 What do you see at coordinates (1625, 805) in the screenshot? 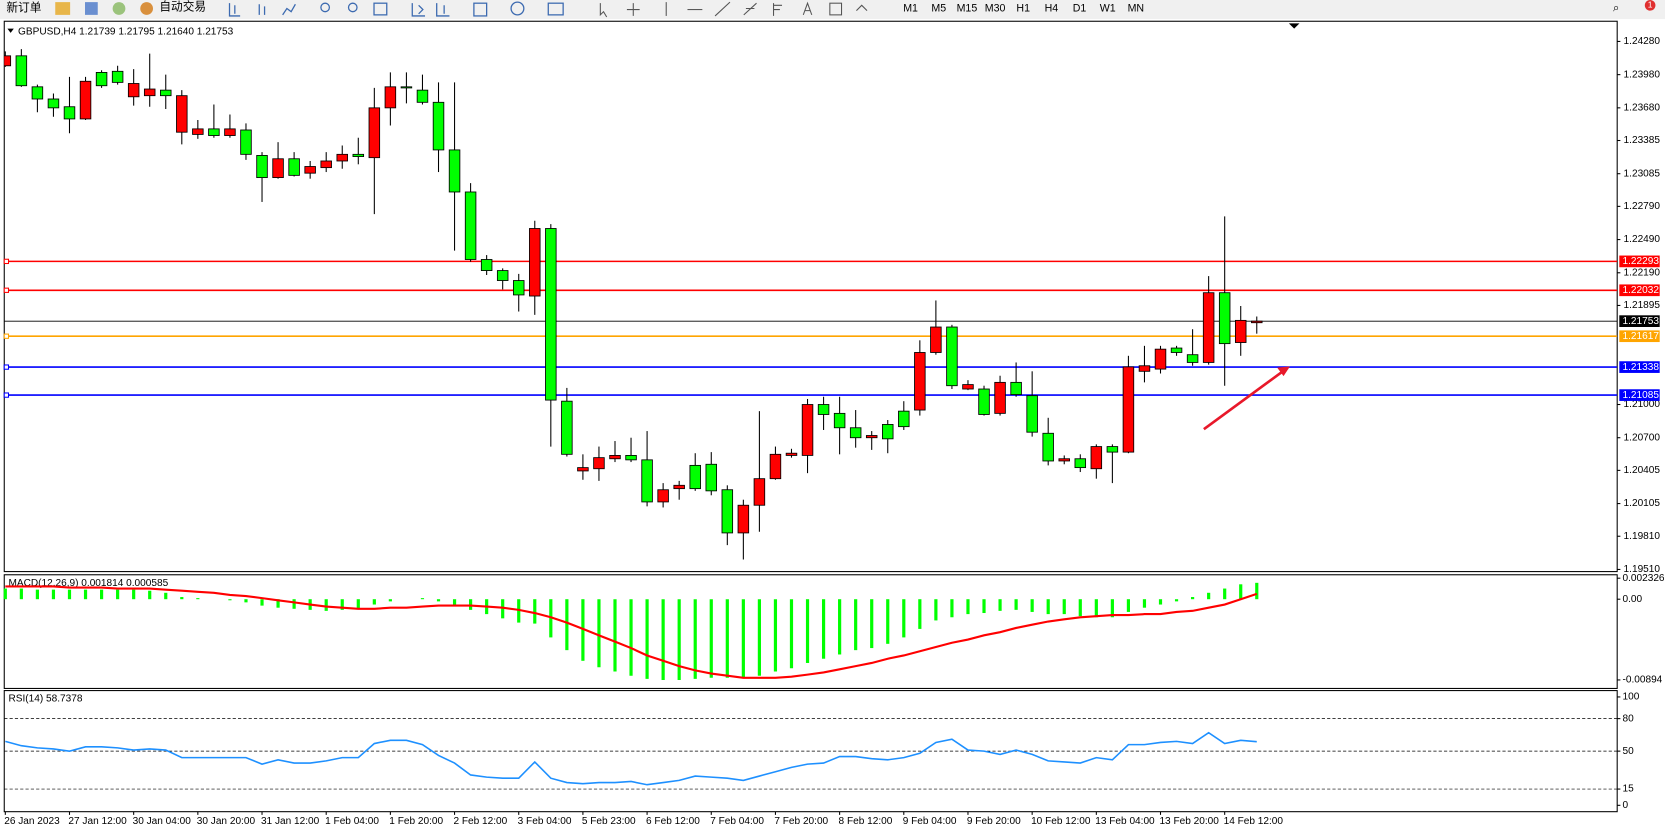
I see `rsi-tick-label: 0` at bounding box center [1625, 805].